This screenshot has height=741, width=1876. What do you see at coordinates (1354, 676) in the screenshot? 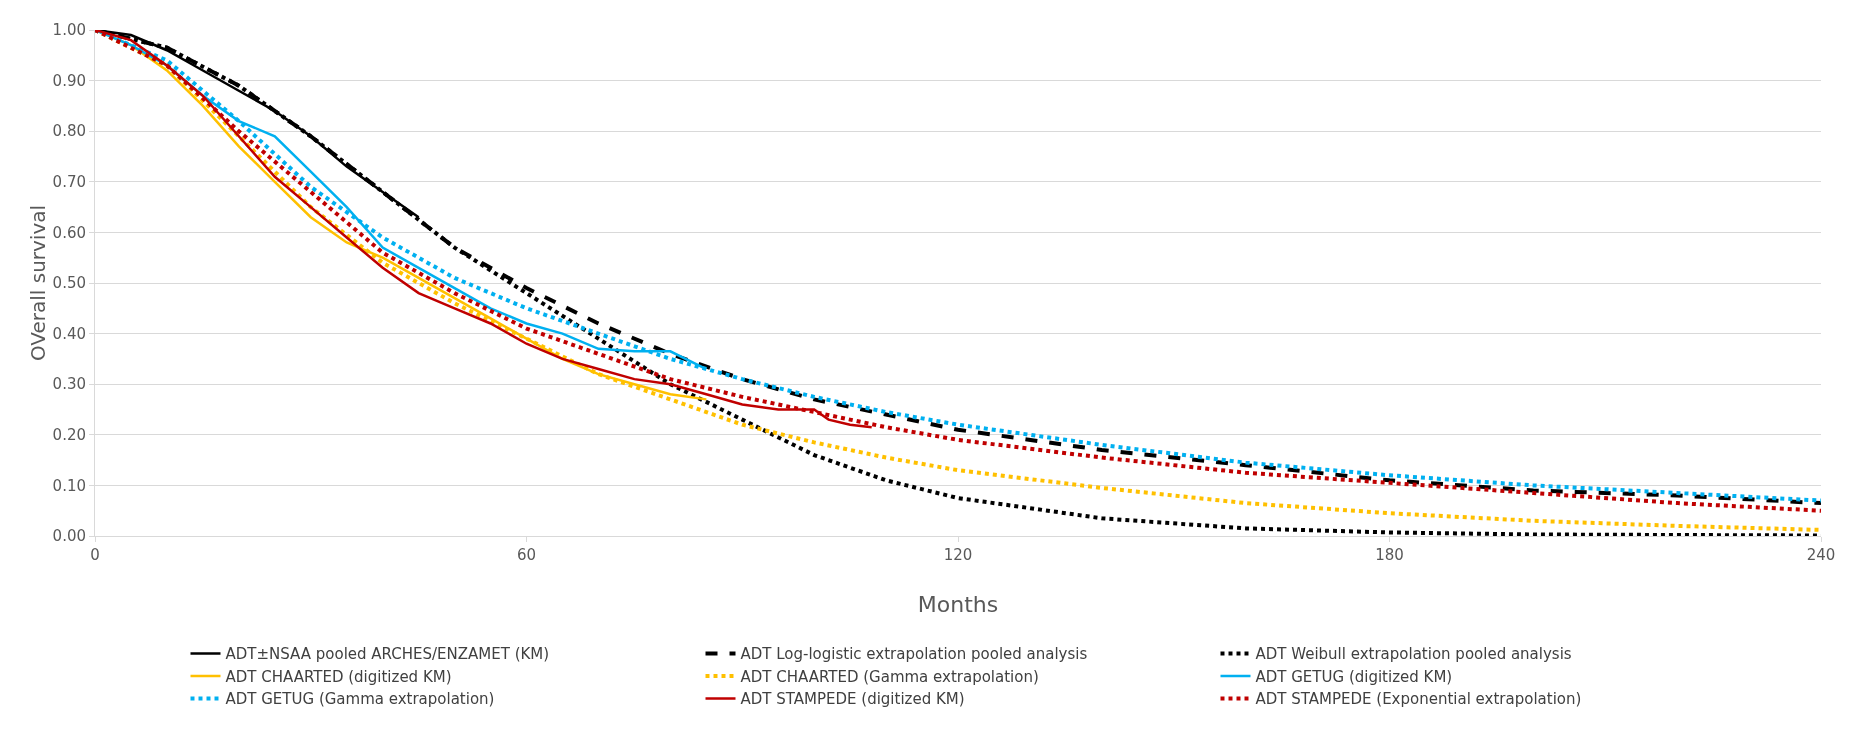
I see `legend-label: ADT GETUG (digitized KM)` at bounding box center [1354, 676].